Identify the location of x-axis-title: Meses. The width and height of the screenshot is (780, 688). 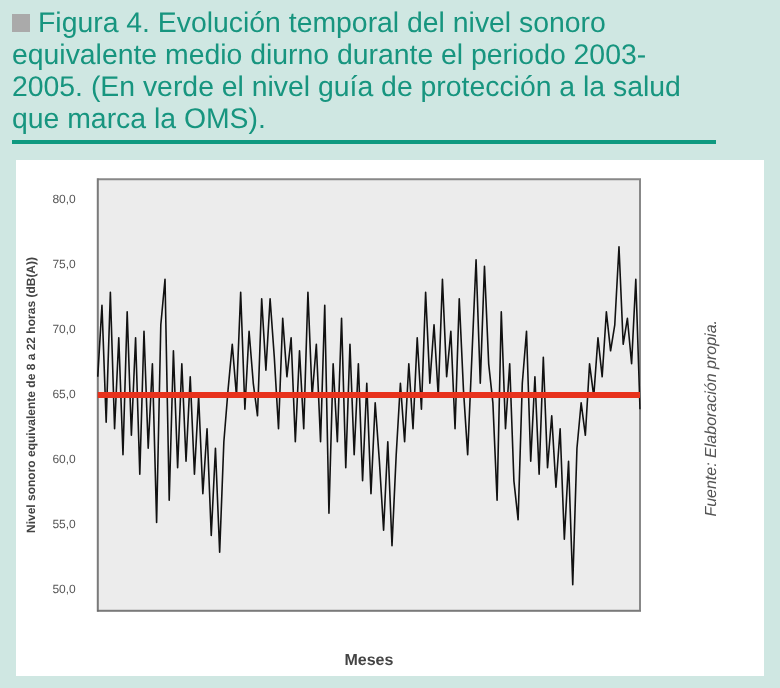
(369, 659).